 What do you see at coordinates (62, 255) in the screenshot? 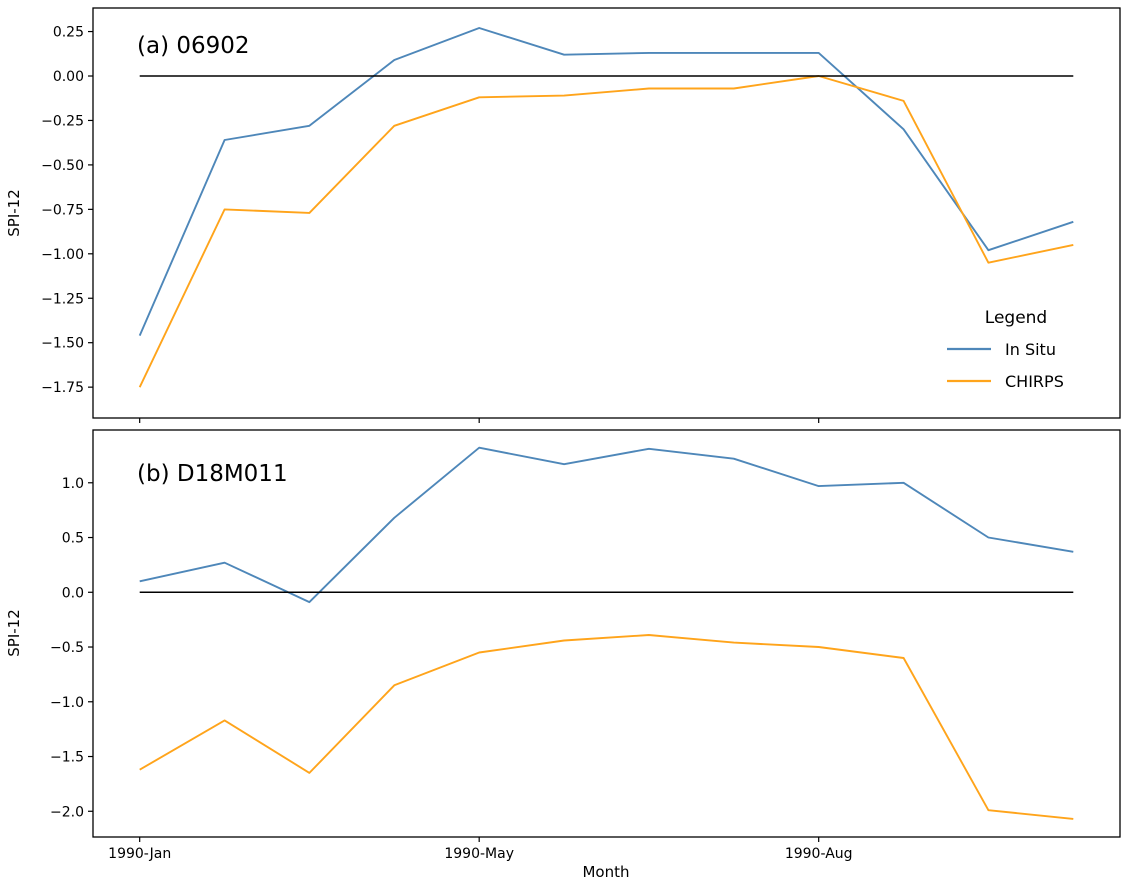
I see `y-tick-label-a: −1.00` at bounding box center [62, 255].